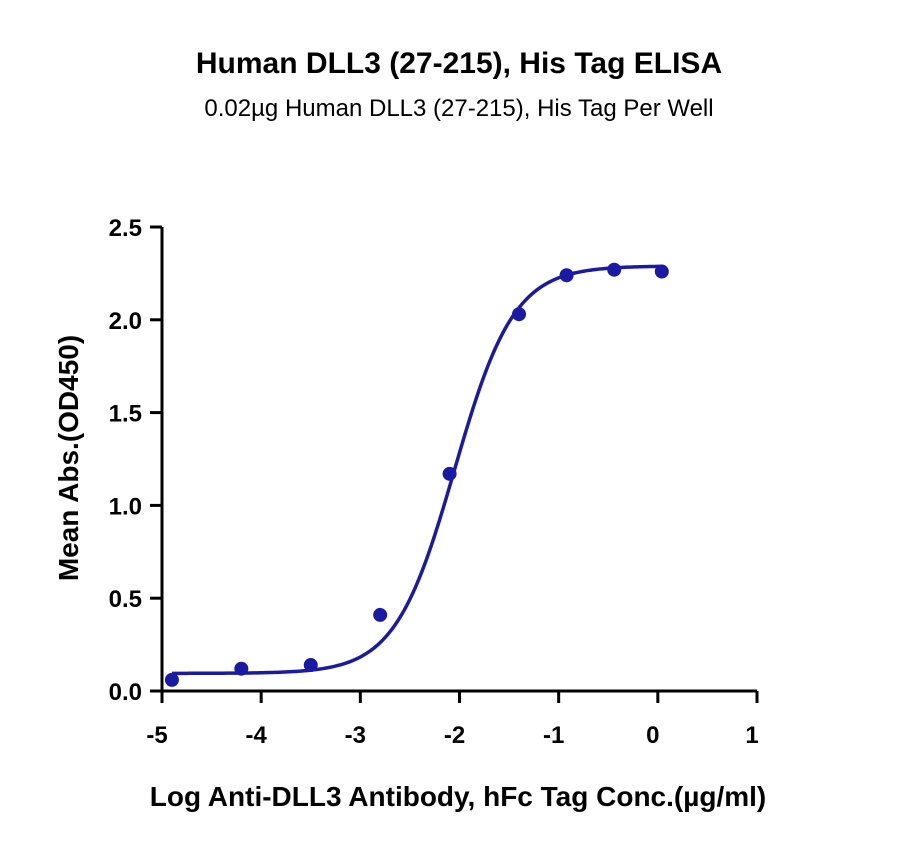  I want to click on x-axis-ticks: -5 -4 -3 -2 -1 0 1, so click(452, 720).